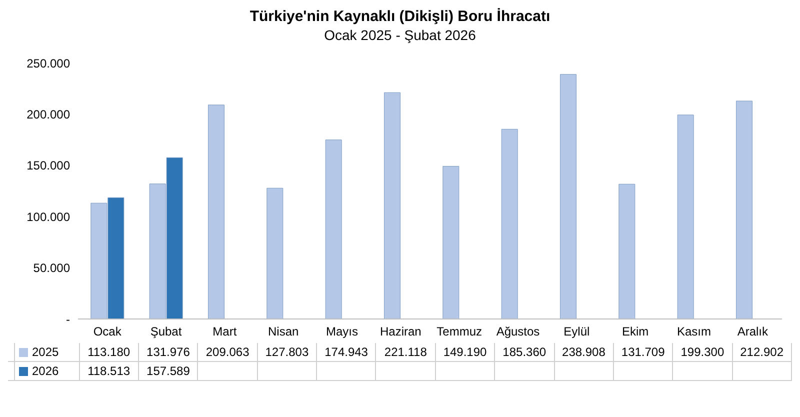 The height and width of the screenshot is (417, 800). Describe the element at coordinates (753, 331) in the screenshot. I see `x-tick-label: Aralık` at that location.